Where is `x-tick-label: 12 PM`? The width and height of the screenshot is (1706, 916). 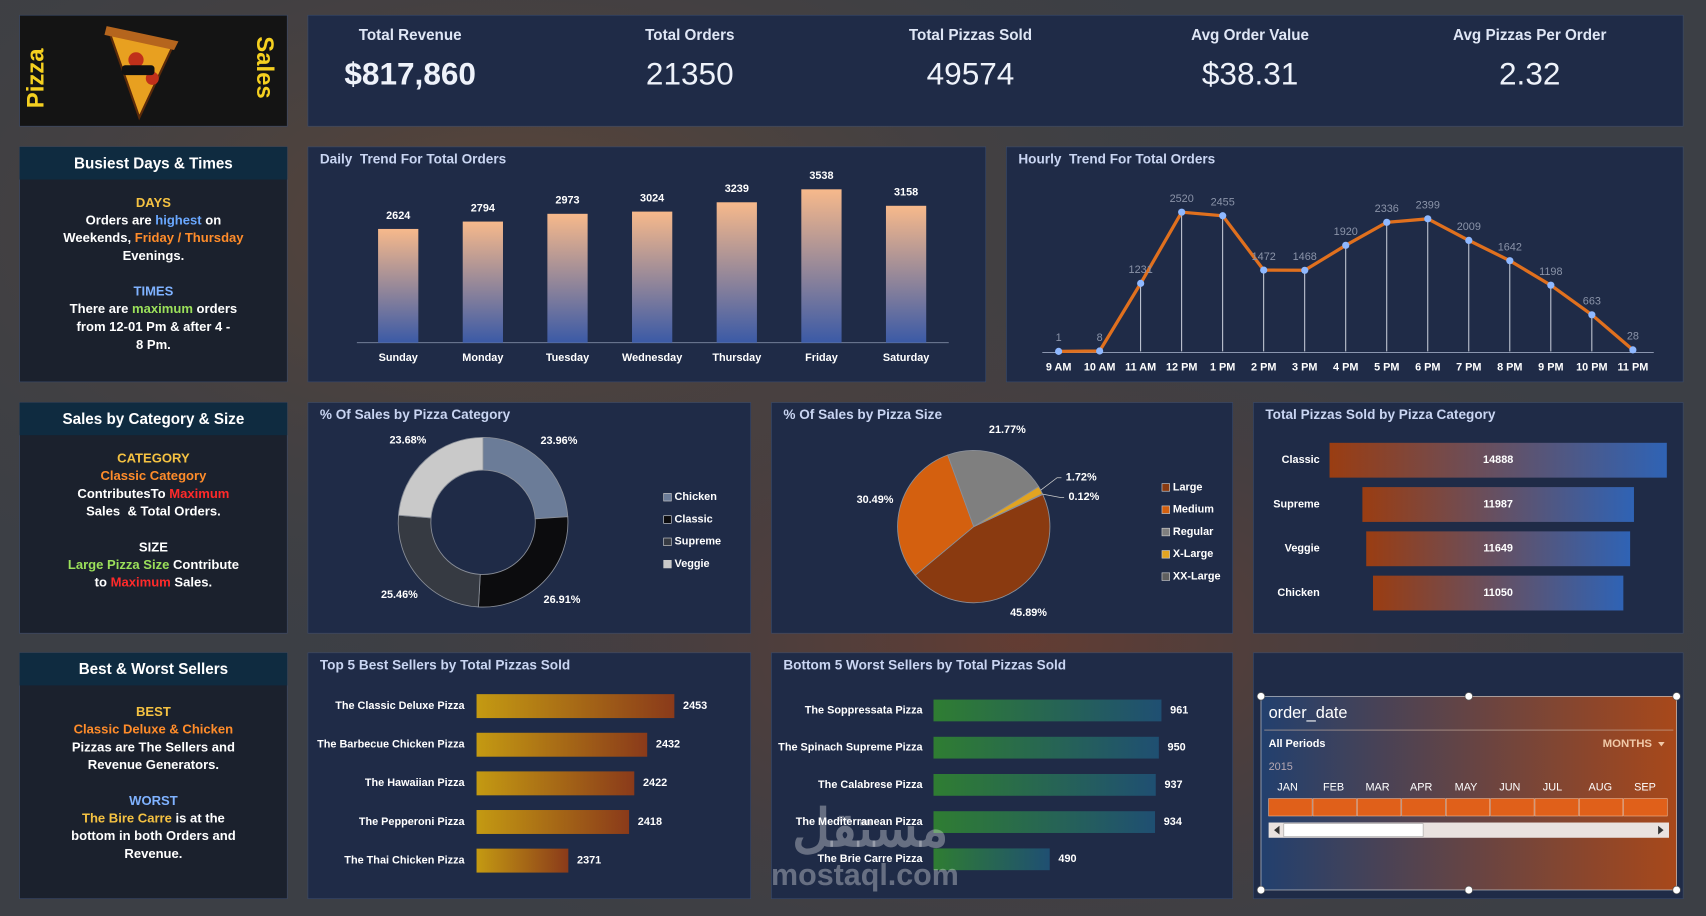 x-tick-label: 12 PM is located at coordinates (1181, 368).